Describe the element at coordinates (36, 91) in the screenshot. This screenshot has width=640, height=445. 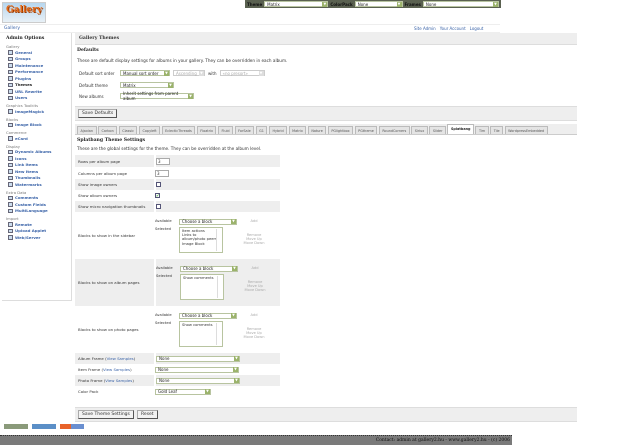
I see `sidebar-item-url-rewrite: URL Rewrite` at that location.